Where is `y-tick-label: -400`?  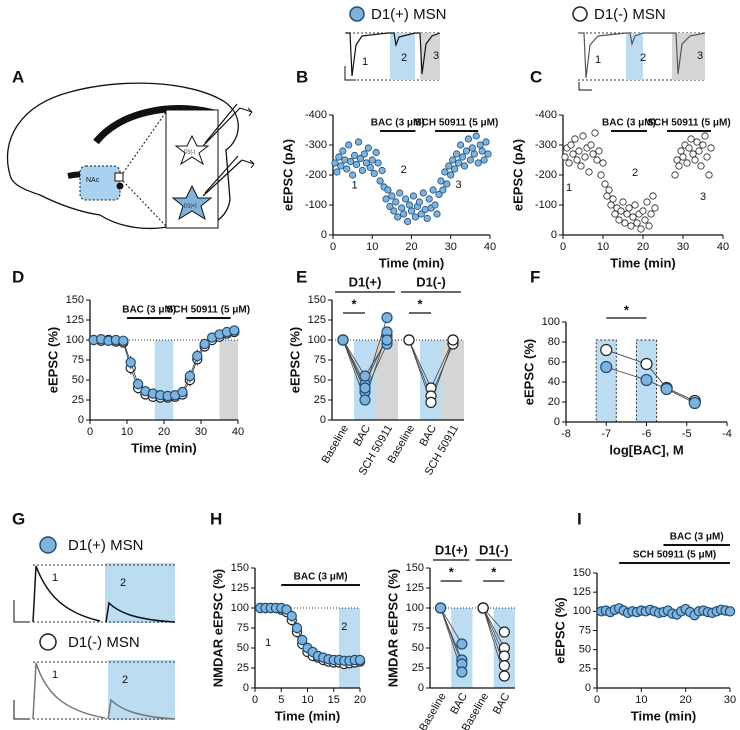 y-tick-label: -400 is located at coordinates (546, 115).